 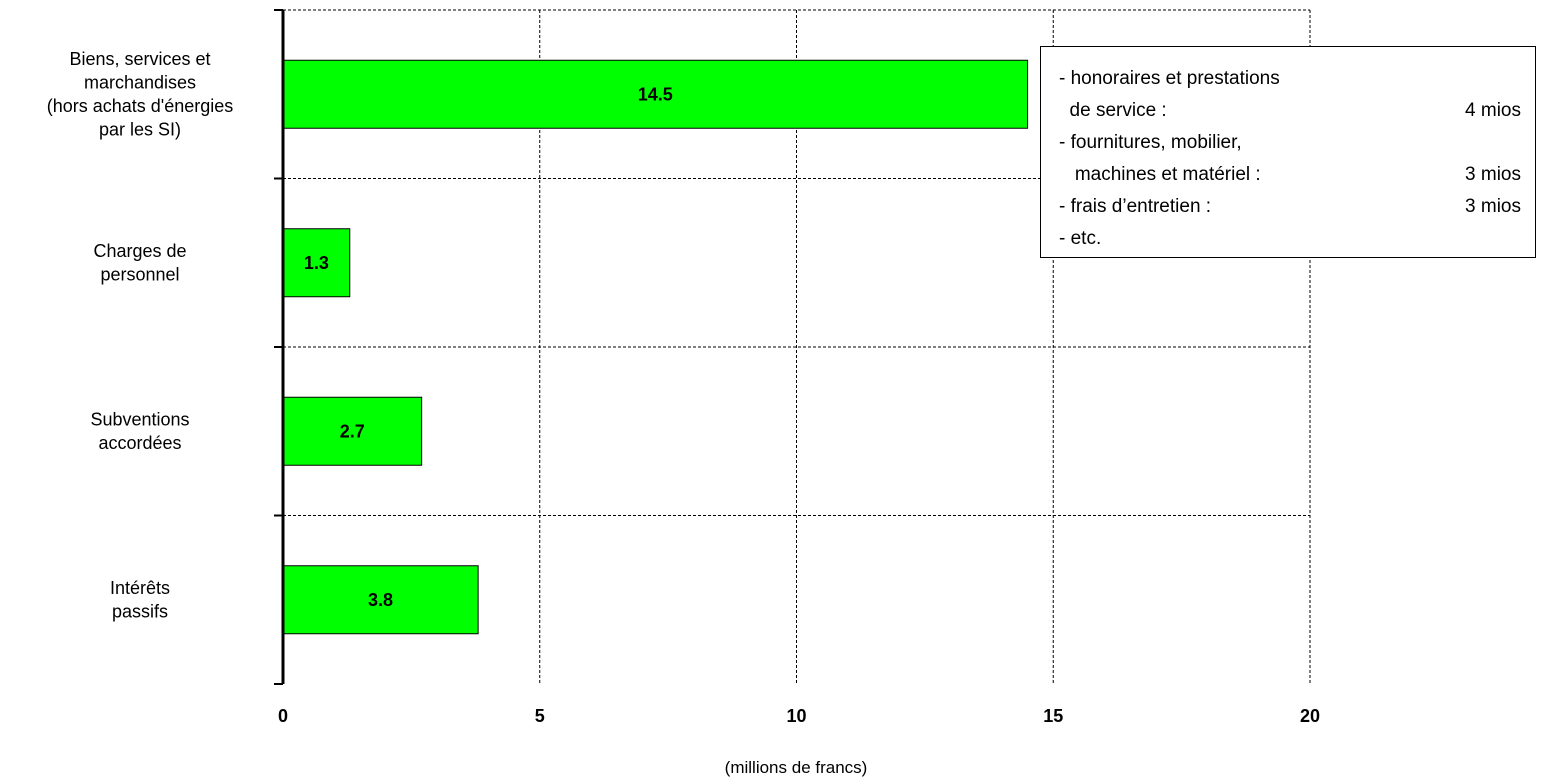 What do you see at coordinates (139, 432) in the screenshot?
I see `category-label: Subventions accordées` at bounding box center [139, 432].